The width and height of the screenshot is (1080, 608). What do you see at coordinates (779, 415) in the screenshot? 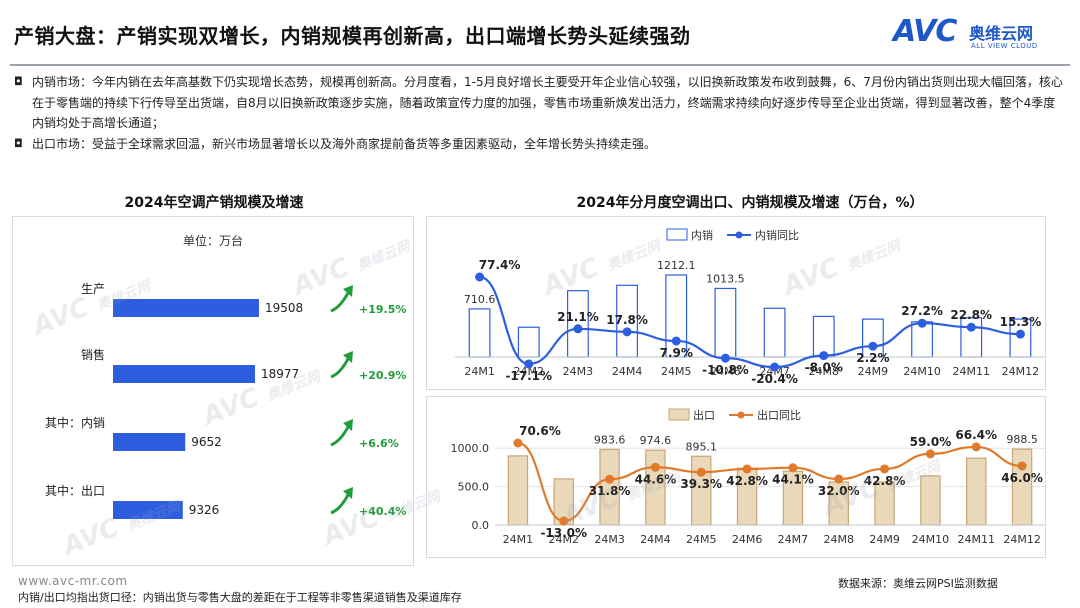
I see `legend-label: 出口同比` at bounding box center [779, 415].